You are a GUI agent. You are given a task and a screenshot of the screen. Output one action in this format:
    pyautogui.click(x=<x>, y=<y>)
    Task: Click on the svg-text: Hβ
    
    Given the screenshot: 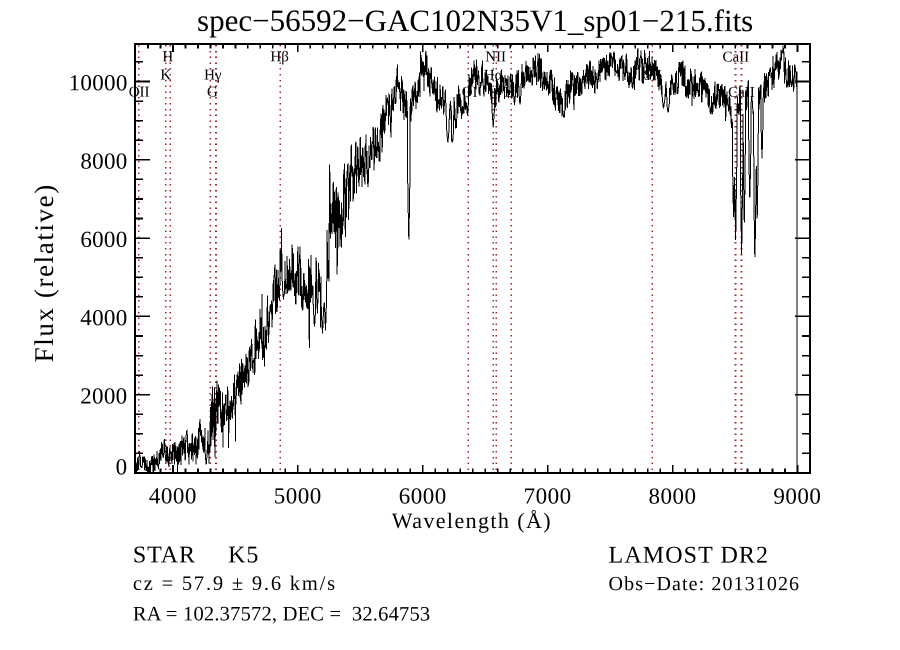 What is the action you would take?
    pyautogui.click(x=279, y=57)
    